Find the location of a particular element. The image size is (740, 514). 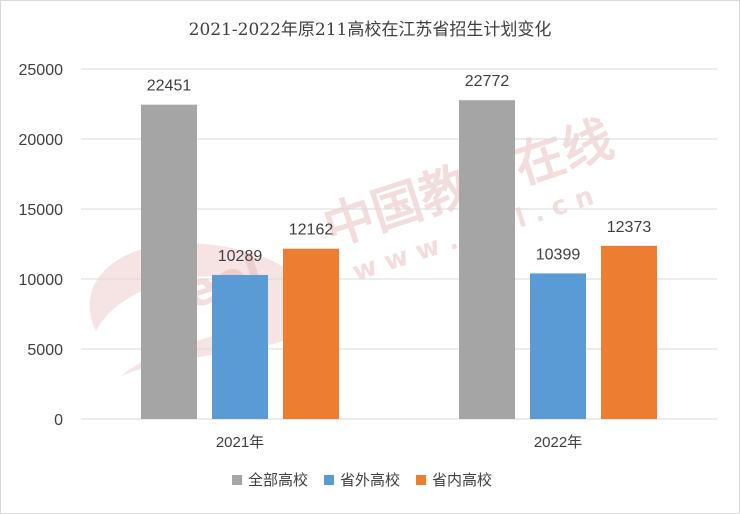

x-category-label: 2021年 is located at coordinates (240, 442).